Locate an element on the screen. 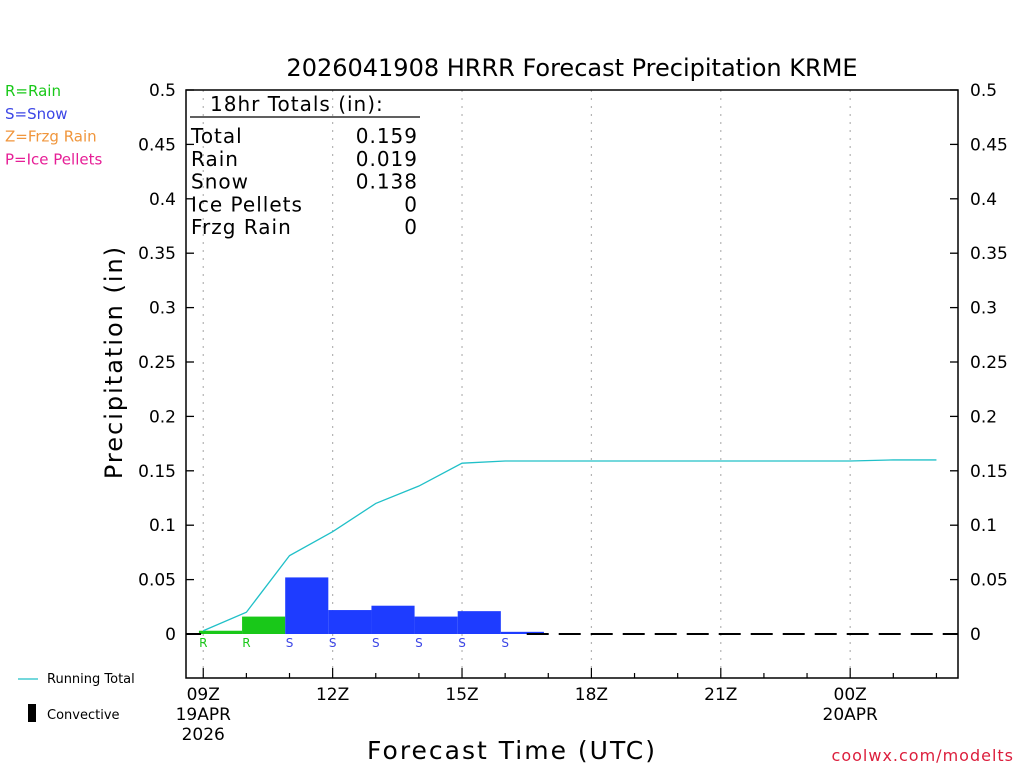 The width and height of the screenshot is (1024, 773). type-legend-entry: Z=Frzg Rain is located at coordinates (51, 137).